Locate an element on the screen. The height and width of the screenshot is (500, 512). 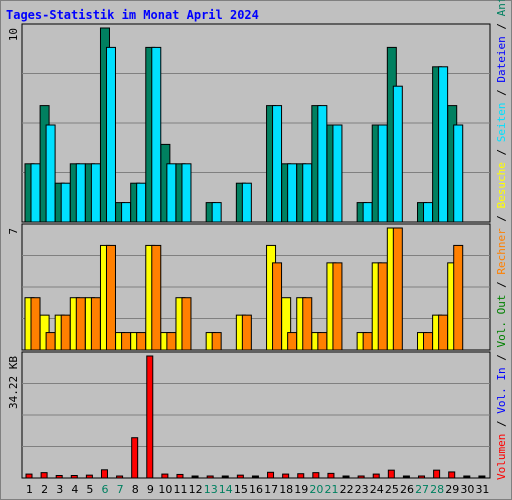
x-tick-label: 3 is located at coordinates (59, 489).